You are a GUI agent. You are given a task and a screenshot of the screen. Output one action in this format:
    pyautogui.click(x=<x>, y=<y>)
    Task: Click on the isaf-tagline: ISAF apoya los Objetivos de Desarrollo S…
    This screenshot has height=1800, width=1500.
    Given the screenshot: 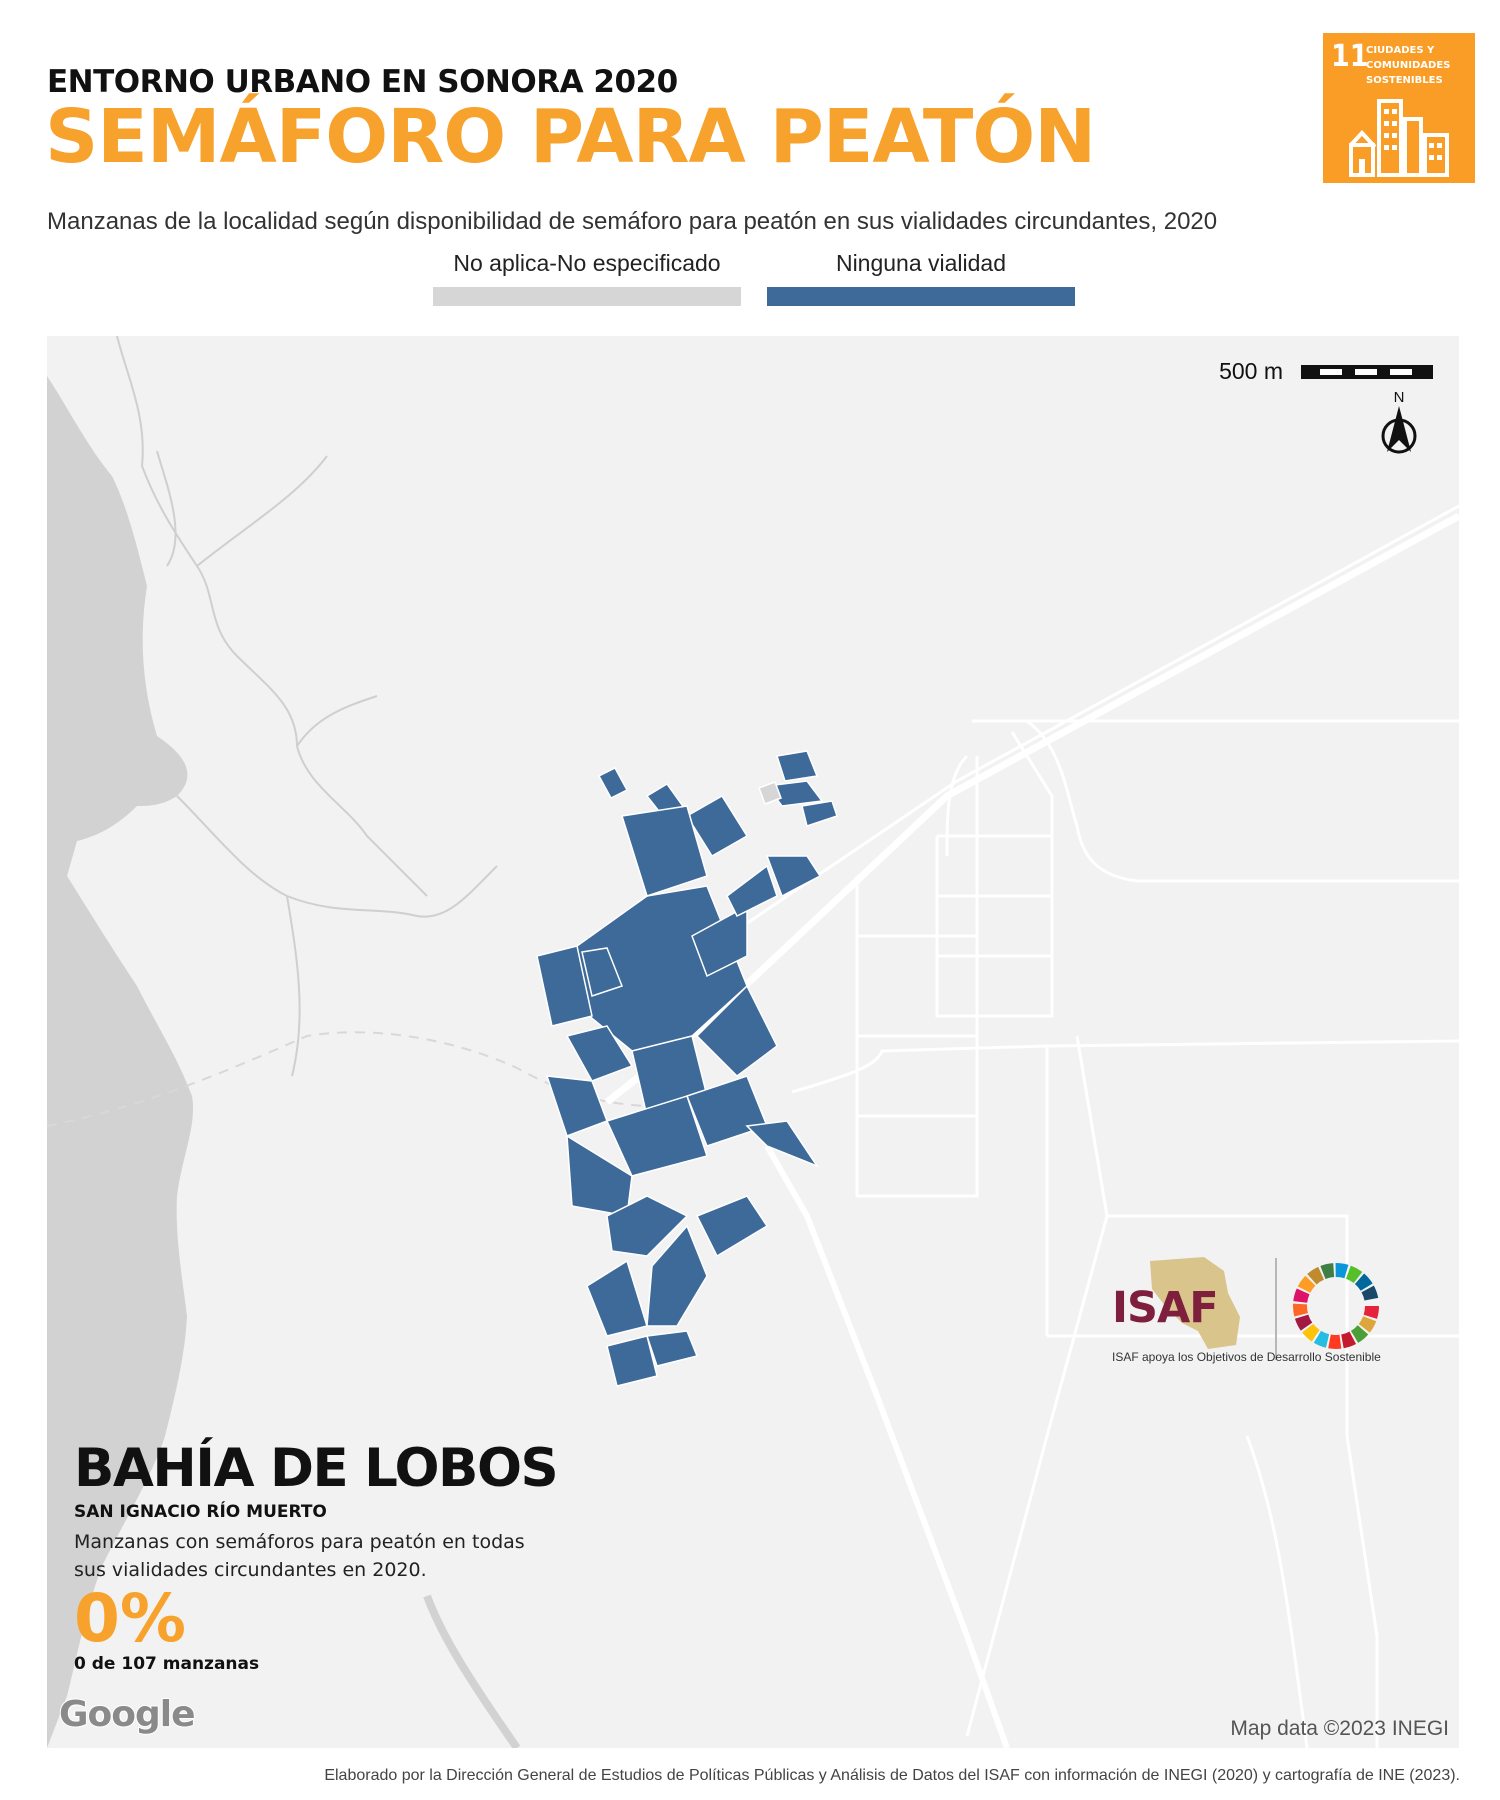 What is the action you would take?
    pyautogui.click(x=1246, y=1357)
    